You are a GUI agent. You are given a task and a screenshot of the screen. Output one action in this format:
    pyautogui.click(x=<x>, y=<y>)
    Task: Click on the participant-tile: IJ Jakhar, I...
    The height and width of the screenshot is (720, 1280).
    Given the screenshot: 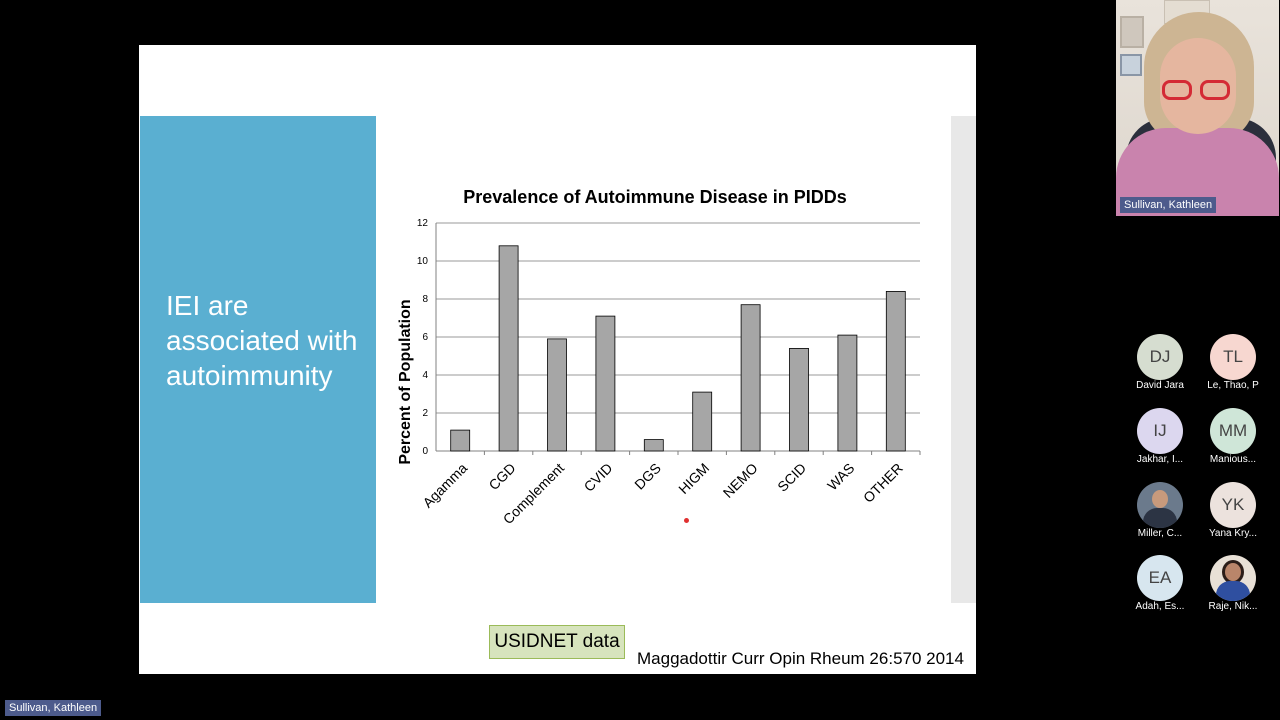 What is the action you would take?
    pyautogui.click(x=1160, y=438)
    